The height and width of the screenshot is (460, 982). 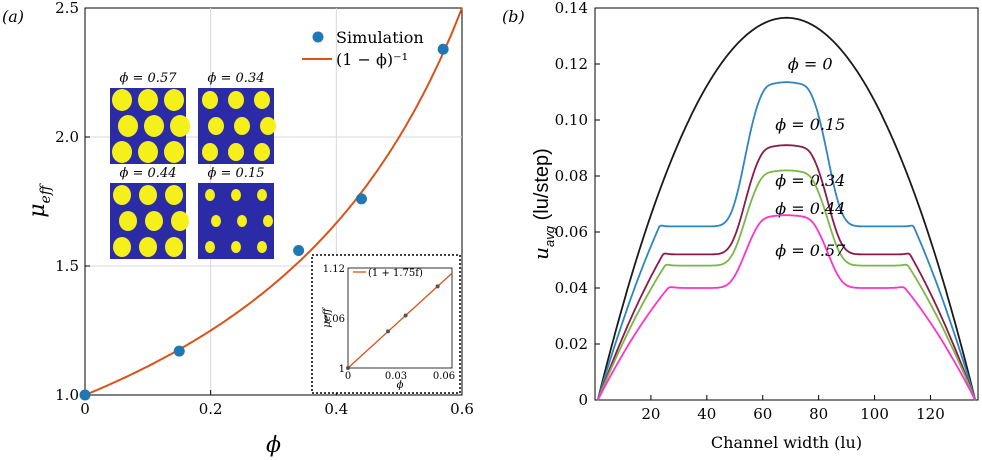 I want to click on inset-y-tick-label: 1.06, so click(x=334, y=319).